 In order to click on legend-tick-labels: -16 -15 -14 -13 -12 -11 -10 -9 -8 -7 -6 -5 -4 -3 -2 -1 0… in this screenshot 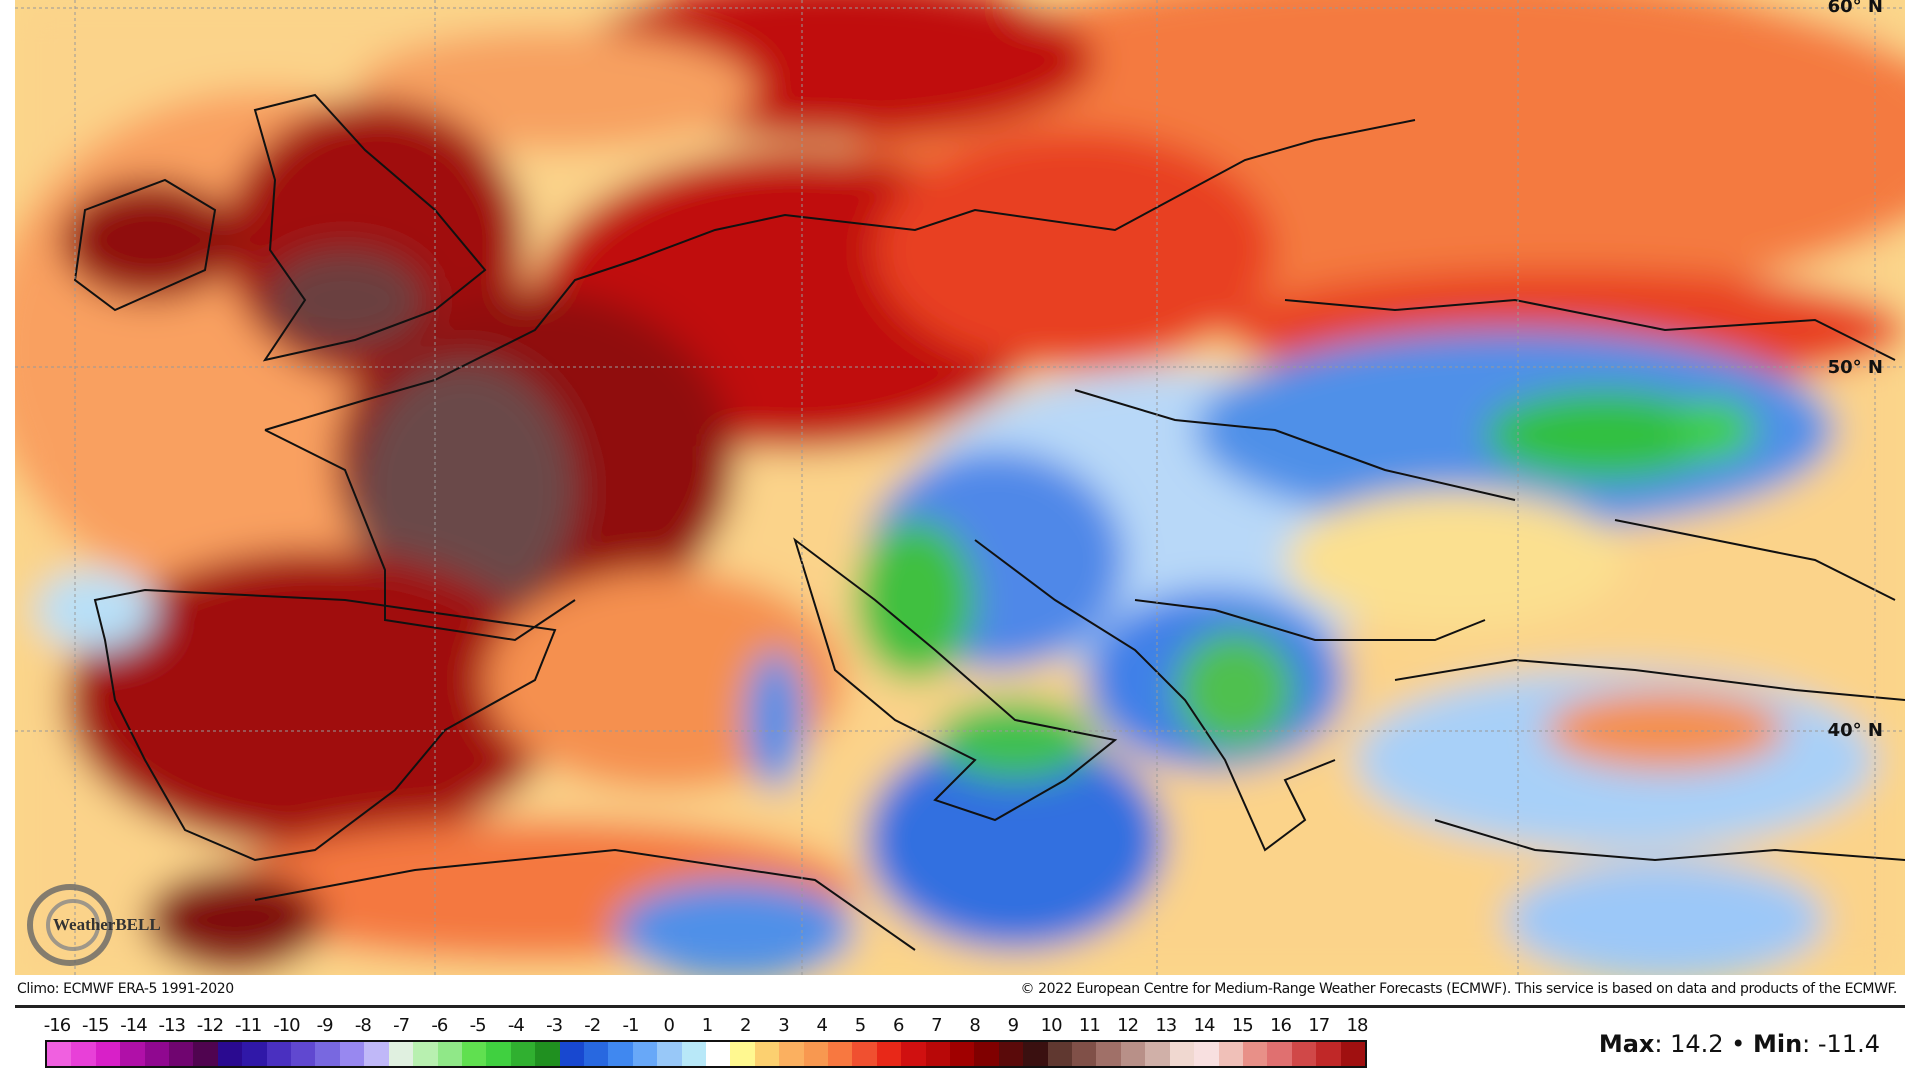, I will do `click(706, 1026)`.